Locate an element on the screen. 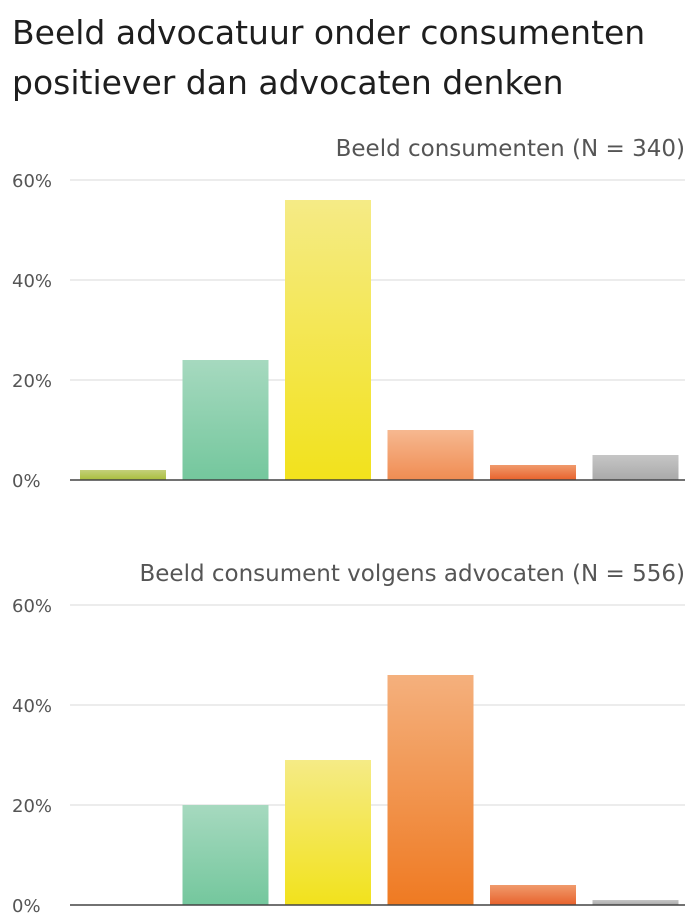 This screenshot has width=700, height=924. chart-title: Beeld consumenten (N = 340) is located at coordinates (510, 149).